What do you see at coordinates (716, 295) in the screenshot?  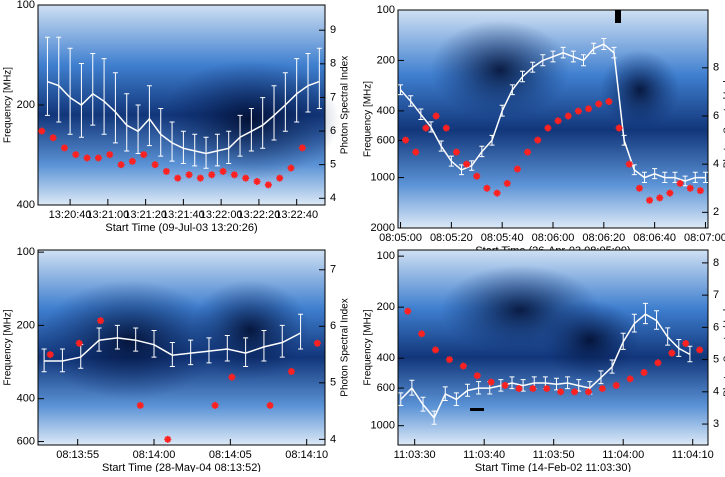 I see `y2-tick-label: 7` at bounding box center [716, 295].